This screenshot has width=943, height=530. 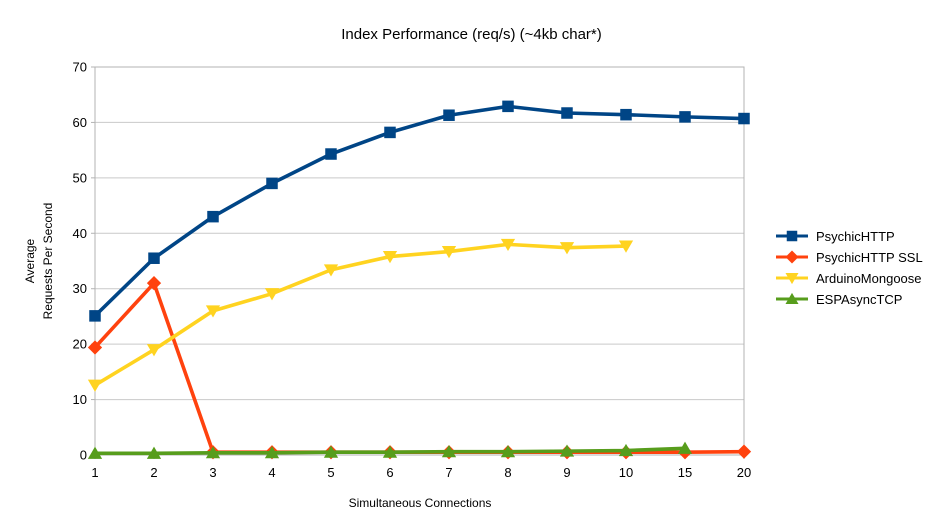 I want to click on x-tick-label-8: 8, so click(x=507, y=472).